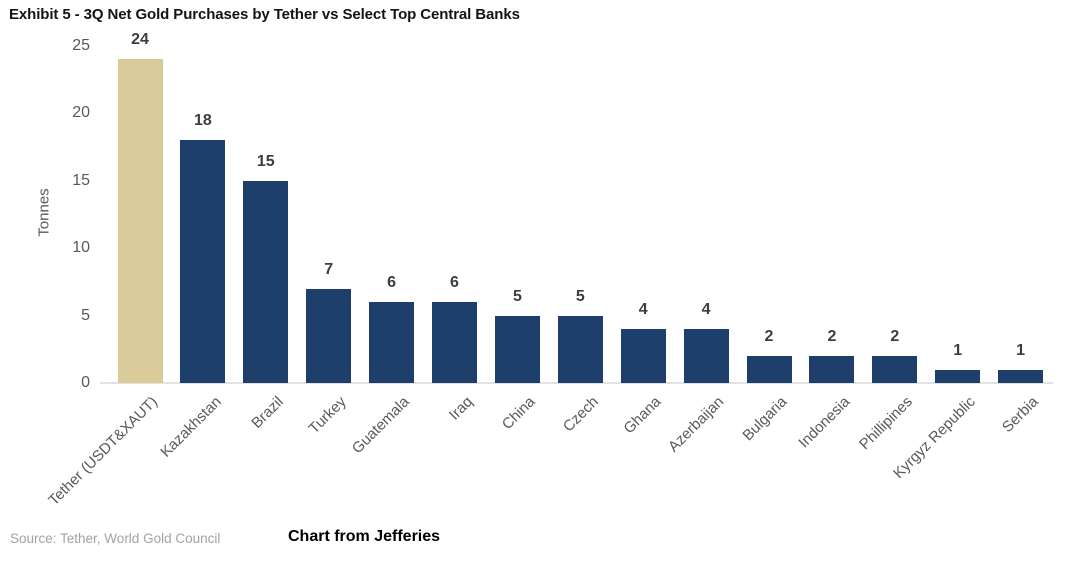 This screenshot has width=1090, height=563. What do you see at coordinates (85, 315) in the screenshot?
I see `y-tick-label: 5` at bounding box center [85, 315].